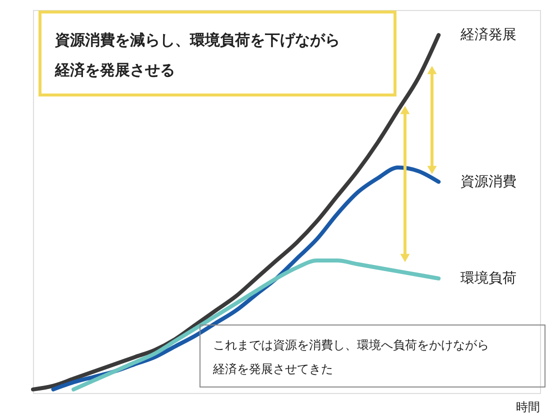  I want to click on x-axis-title: 時間, so click(528, 407).